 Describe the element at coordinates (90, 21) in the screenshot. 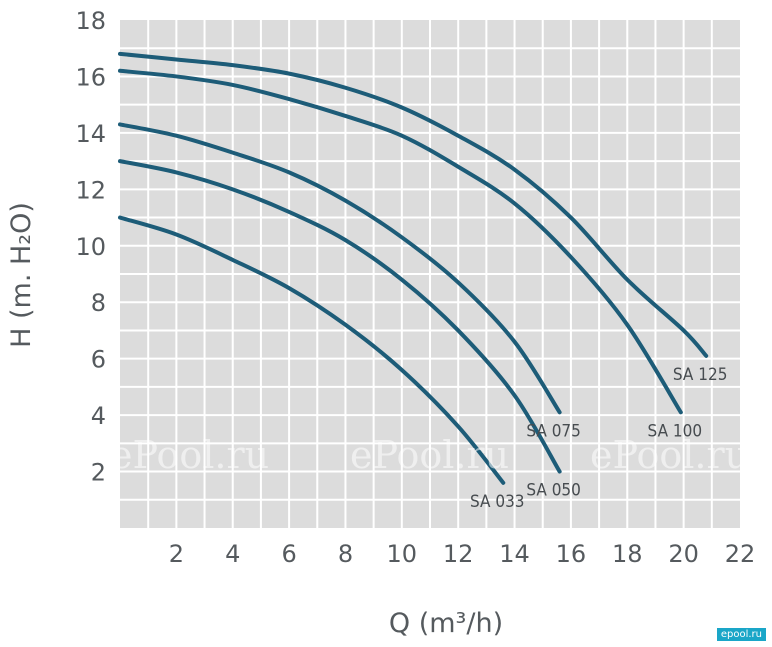

I see `y-tick-label: 18` at that location.